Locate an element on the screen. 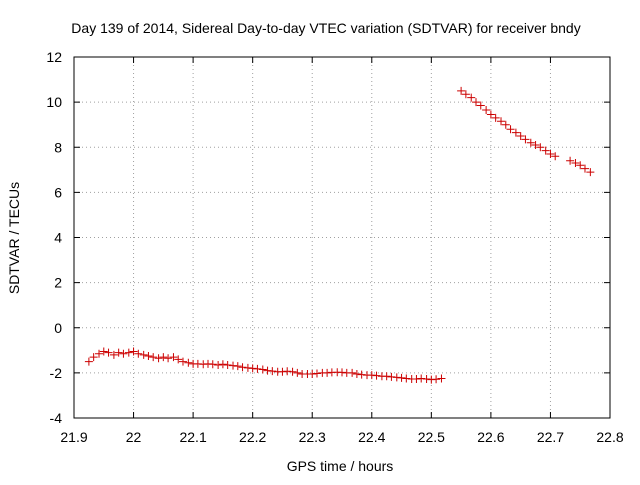  x-tick-label: 22 is located at coordinates (134, 437).